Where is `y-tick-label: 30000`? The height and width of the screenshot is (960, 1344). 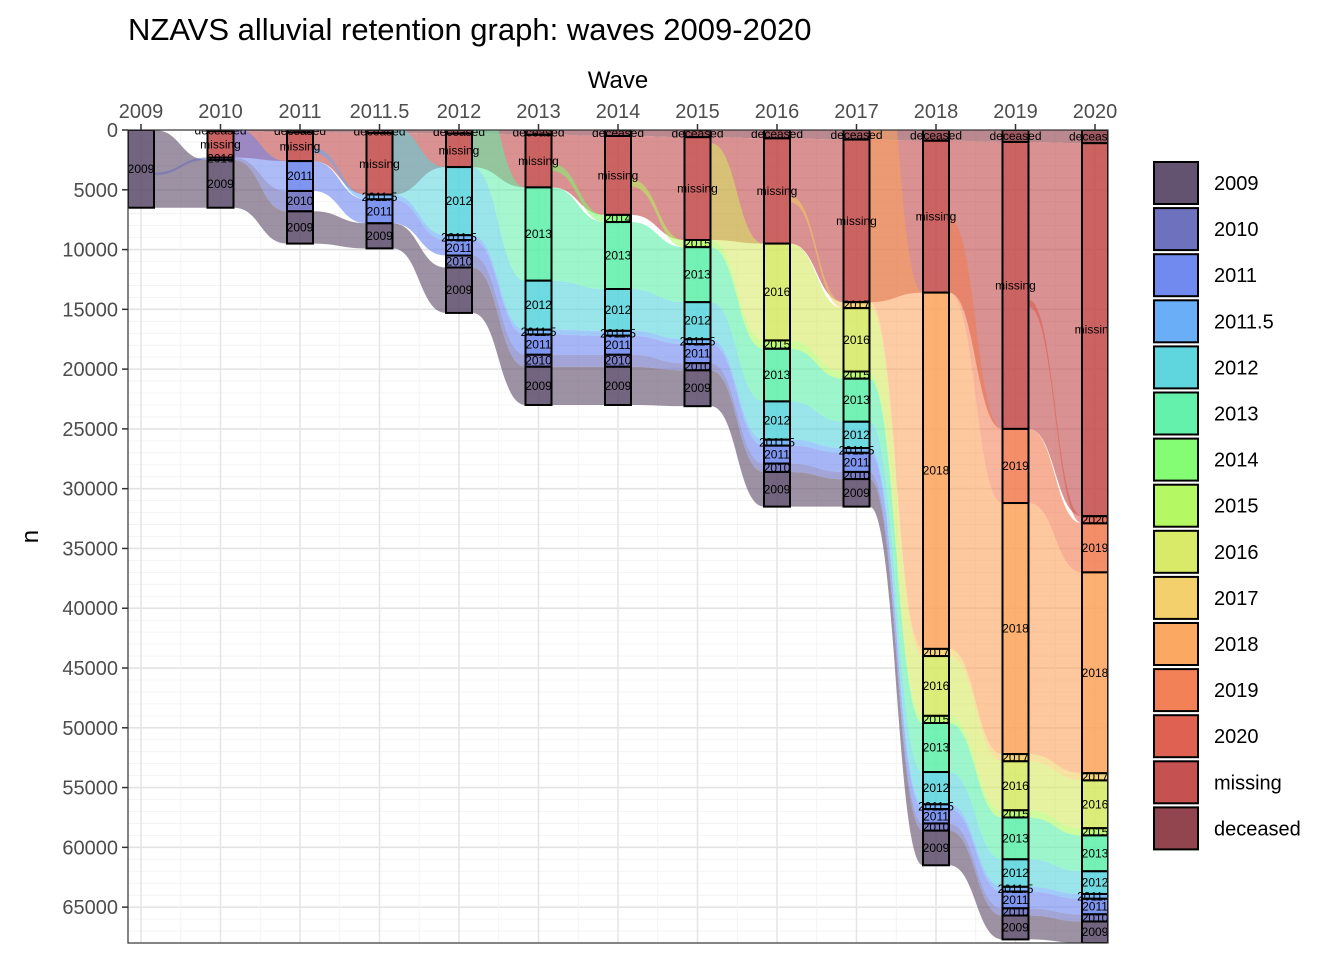
y-tick-label: 30000 is located at coordinates (90, 490).